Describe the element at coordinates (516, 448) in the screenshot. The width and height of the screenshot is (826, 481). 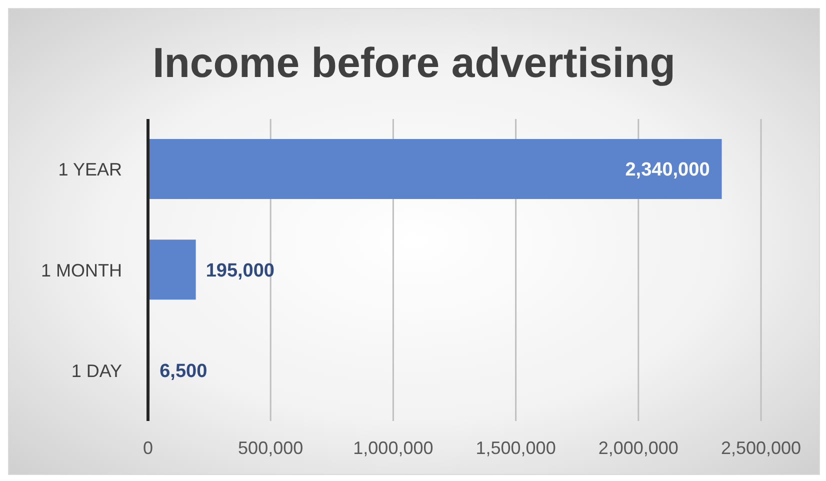
I see `x-tick-label: 1,500,000` at that location.